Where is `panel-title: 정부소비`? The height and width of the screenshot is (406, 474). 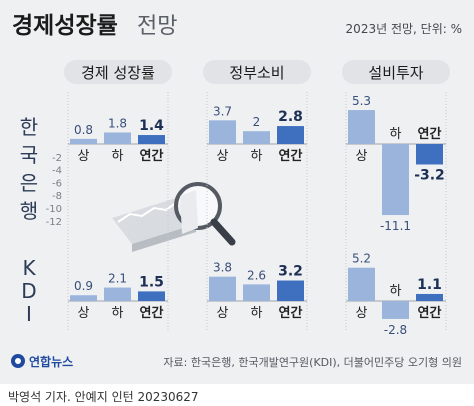
panel-title: 정부소비 is located at coordinates (256, 73).